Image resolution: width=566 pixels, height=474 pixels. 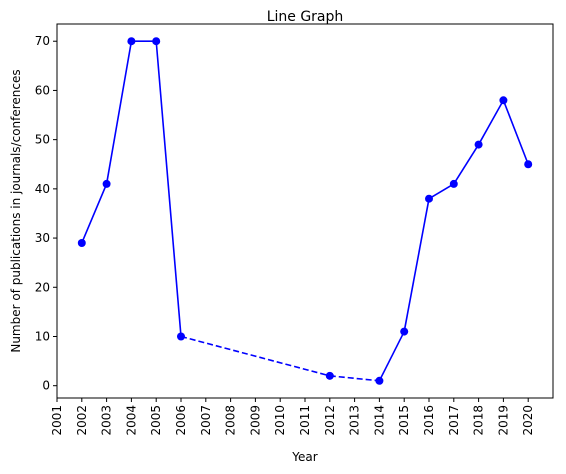 What do you see at coordinates (429, 420) in the screenshot?
I see `x-tick-label: 2016` at bounding box center [429, 420].